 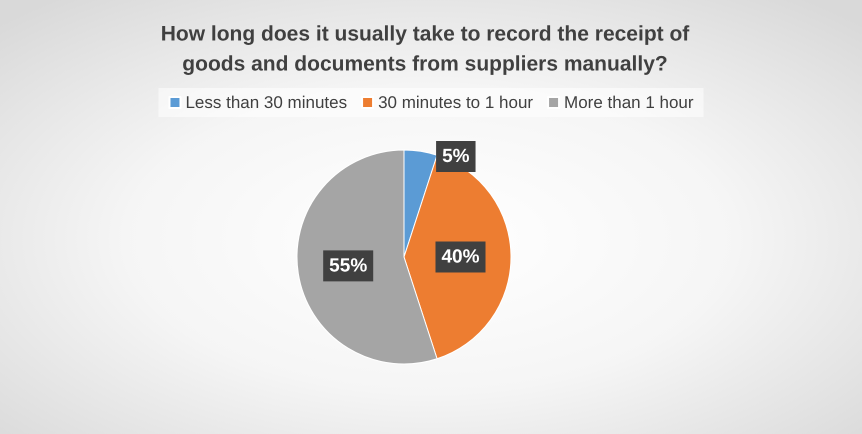 I want to click on data-label: 5%, so click(x=456, y=156).